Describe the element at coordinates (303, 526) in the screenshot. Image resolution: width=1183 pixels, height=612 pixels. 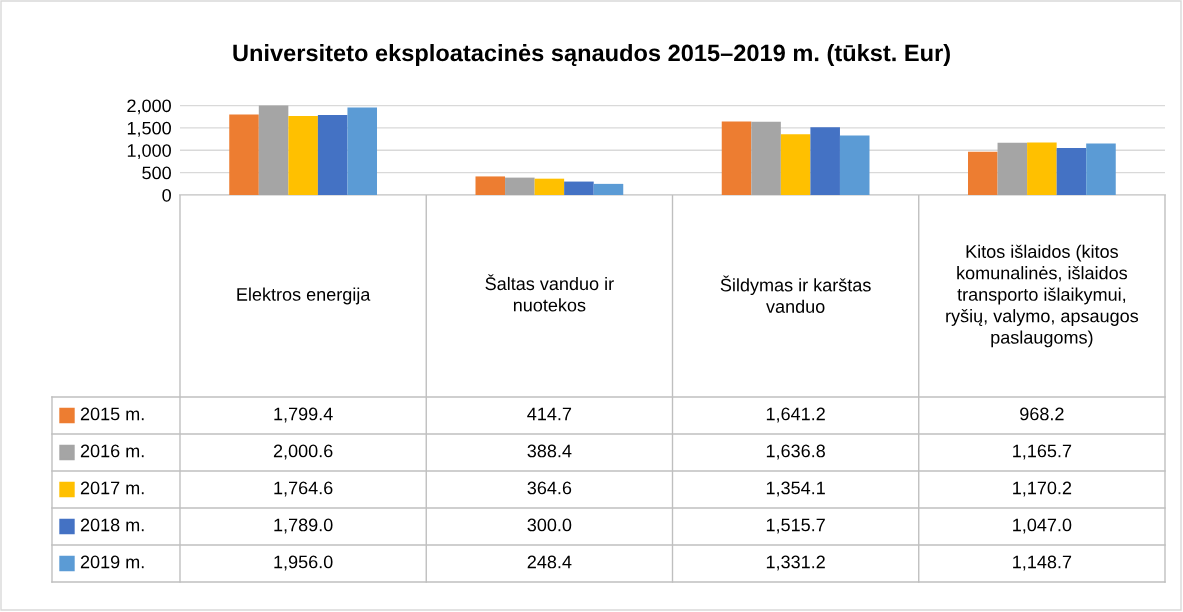
I see `data-label: 1,789.0` at that location.